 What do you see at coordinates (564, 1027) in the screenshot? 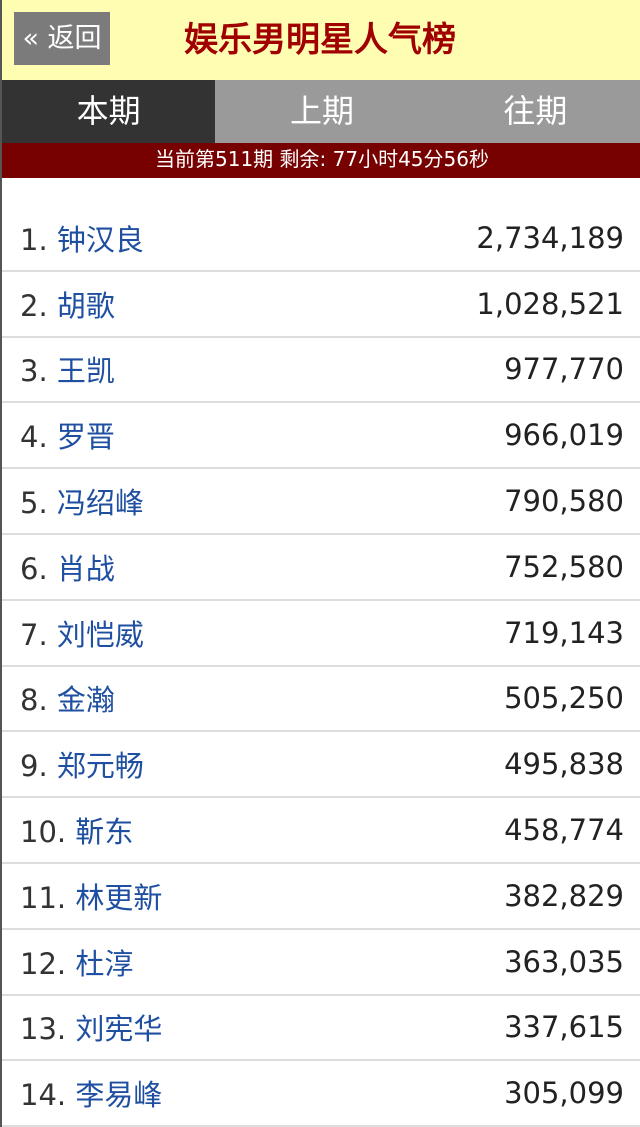
I see `vote-count: 337,615` at bounding box center [564, 1027].